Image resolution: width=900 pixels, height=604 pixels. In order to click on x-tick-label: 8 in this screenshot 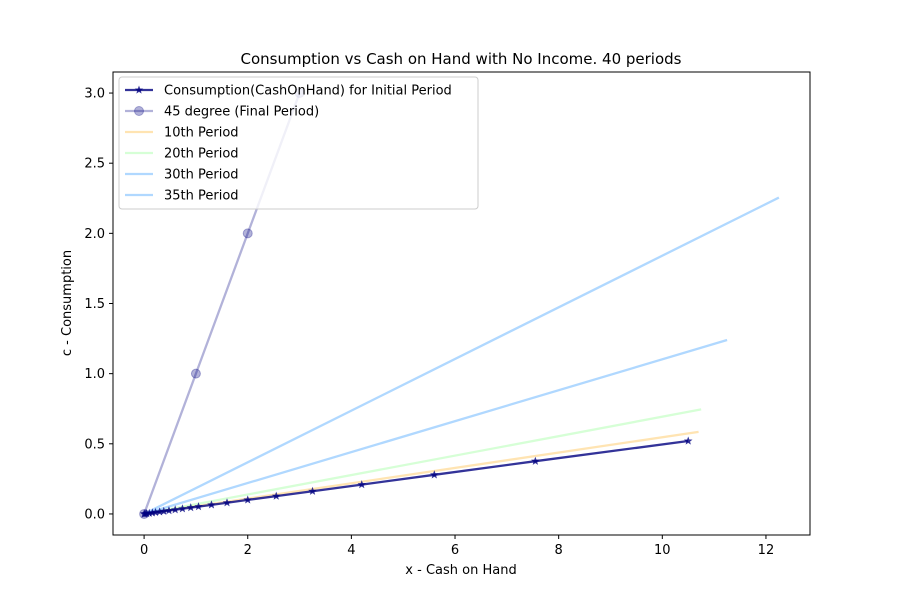, I will do `click(559, 550)`.